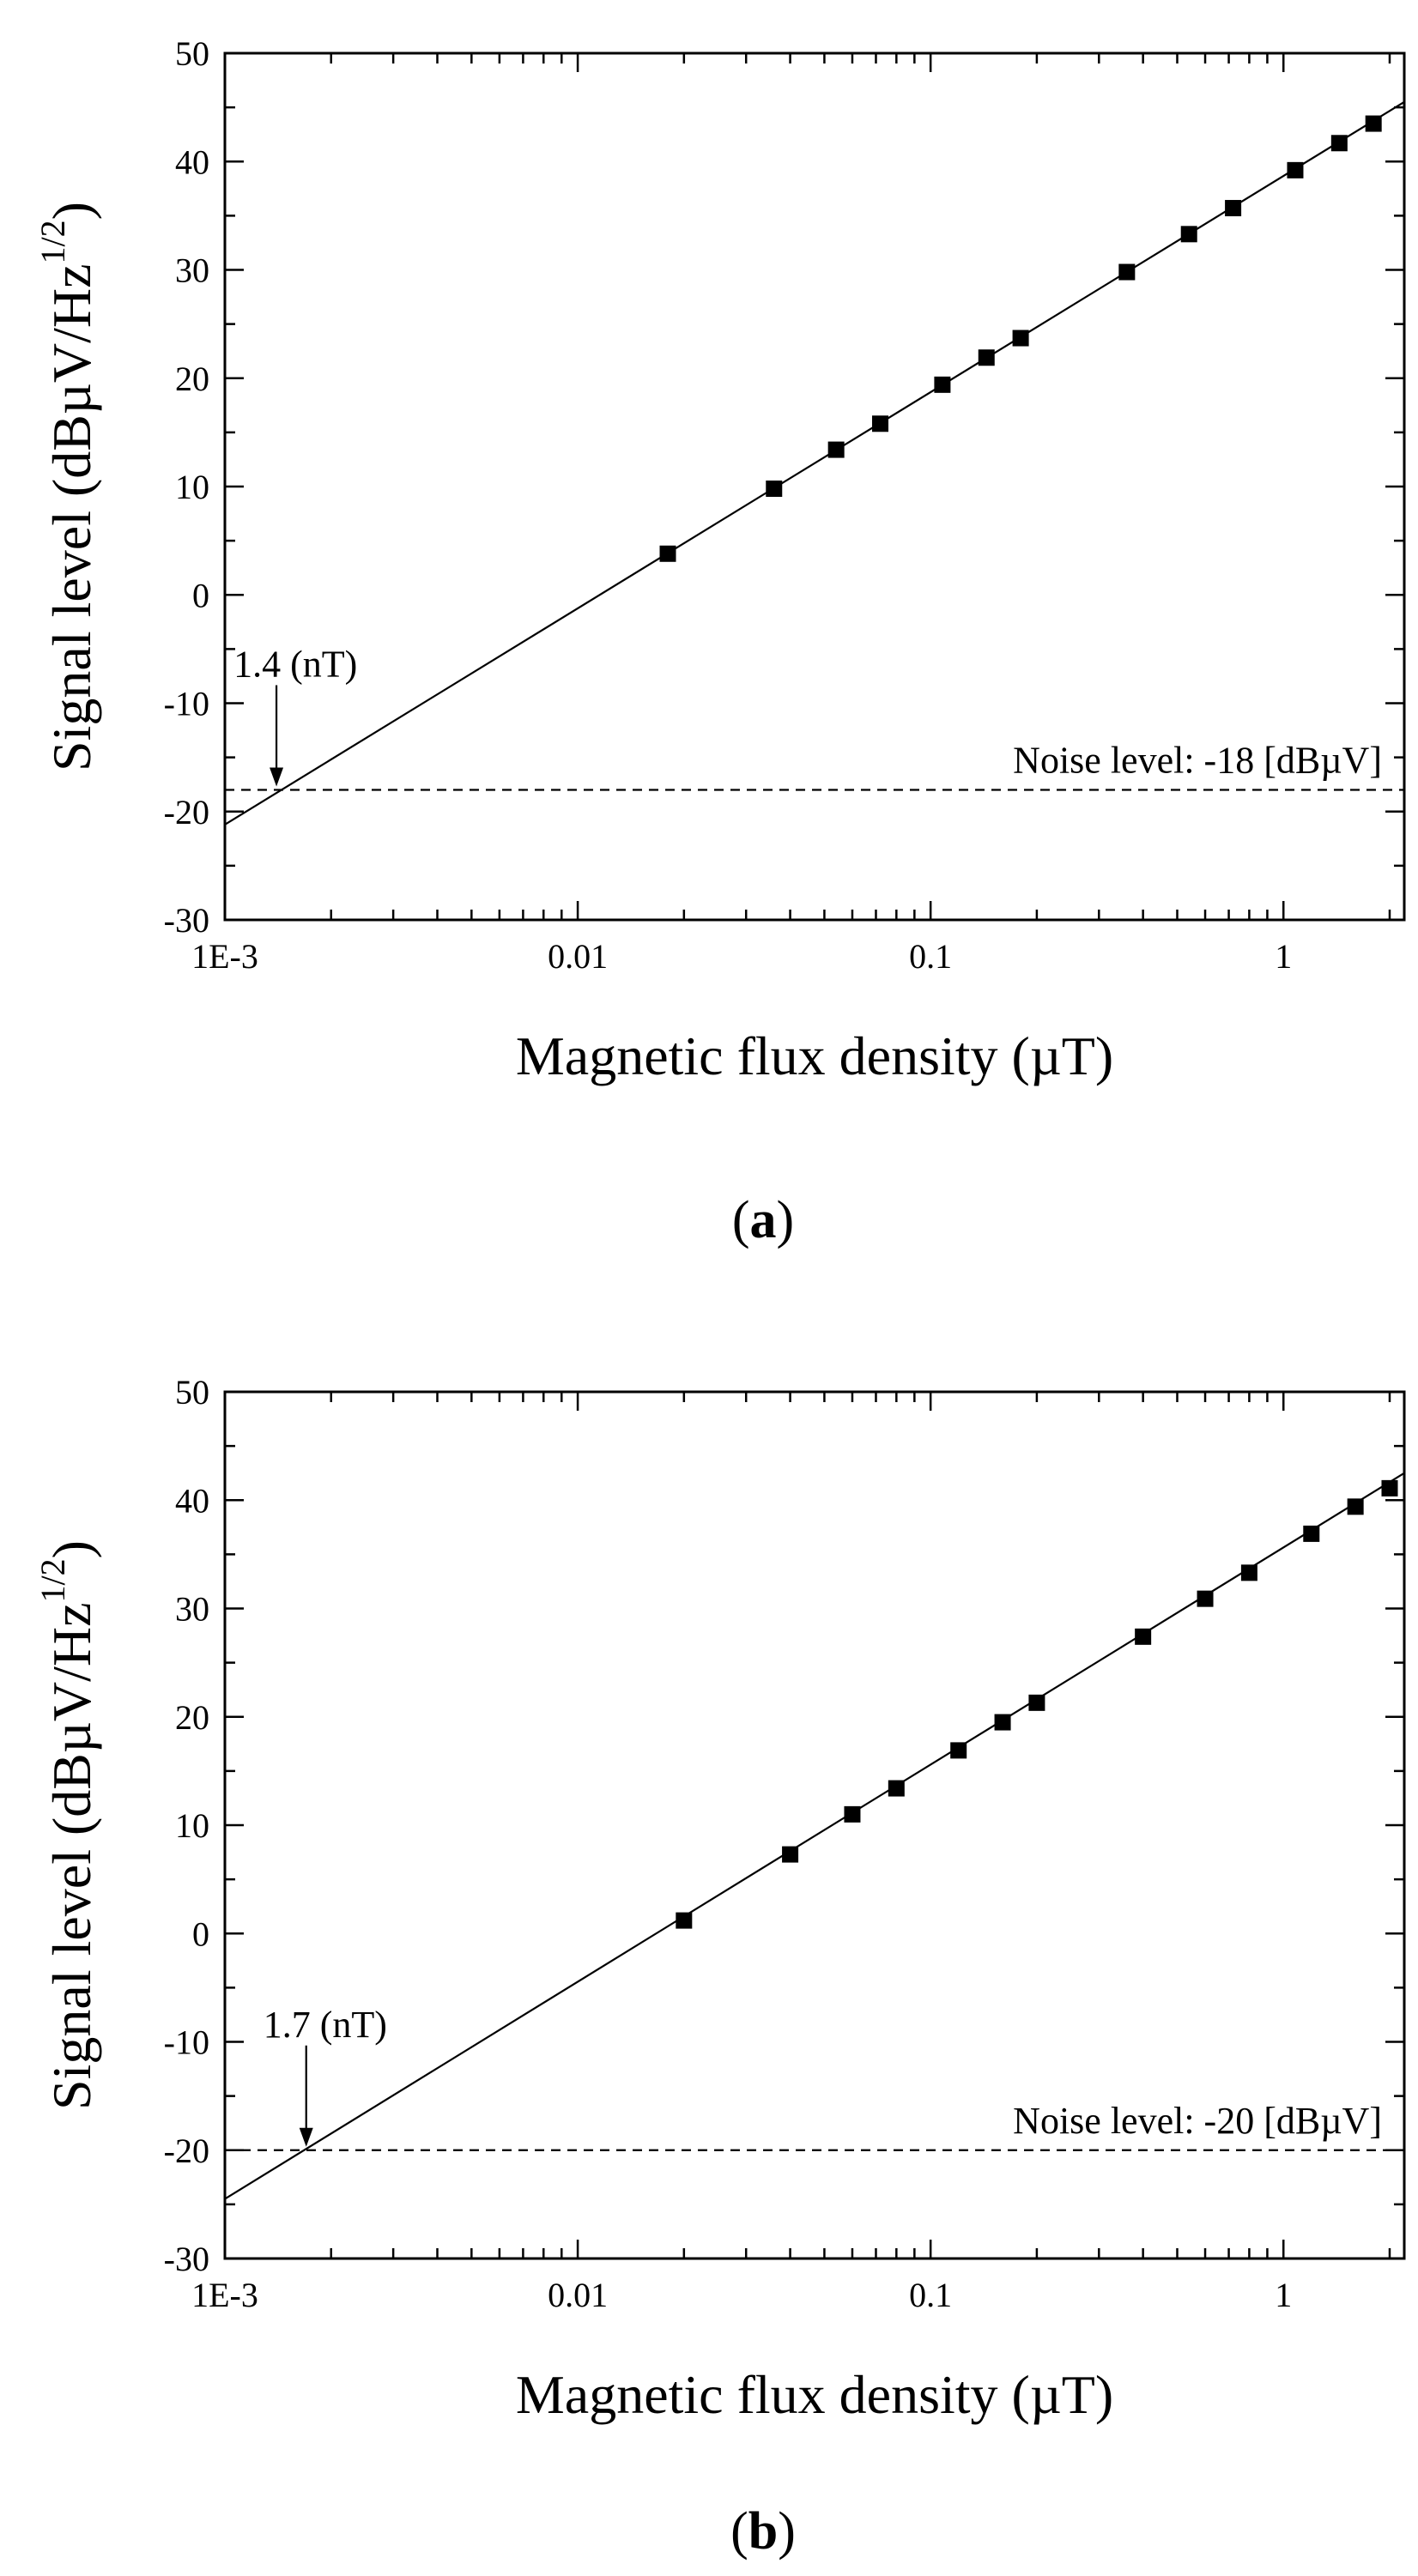  I want to click on panel-label: (a), so click(763, 1220).